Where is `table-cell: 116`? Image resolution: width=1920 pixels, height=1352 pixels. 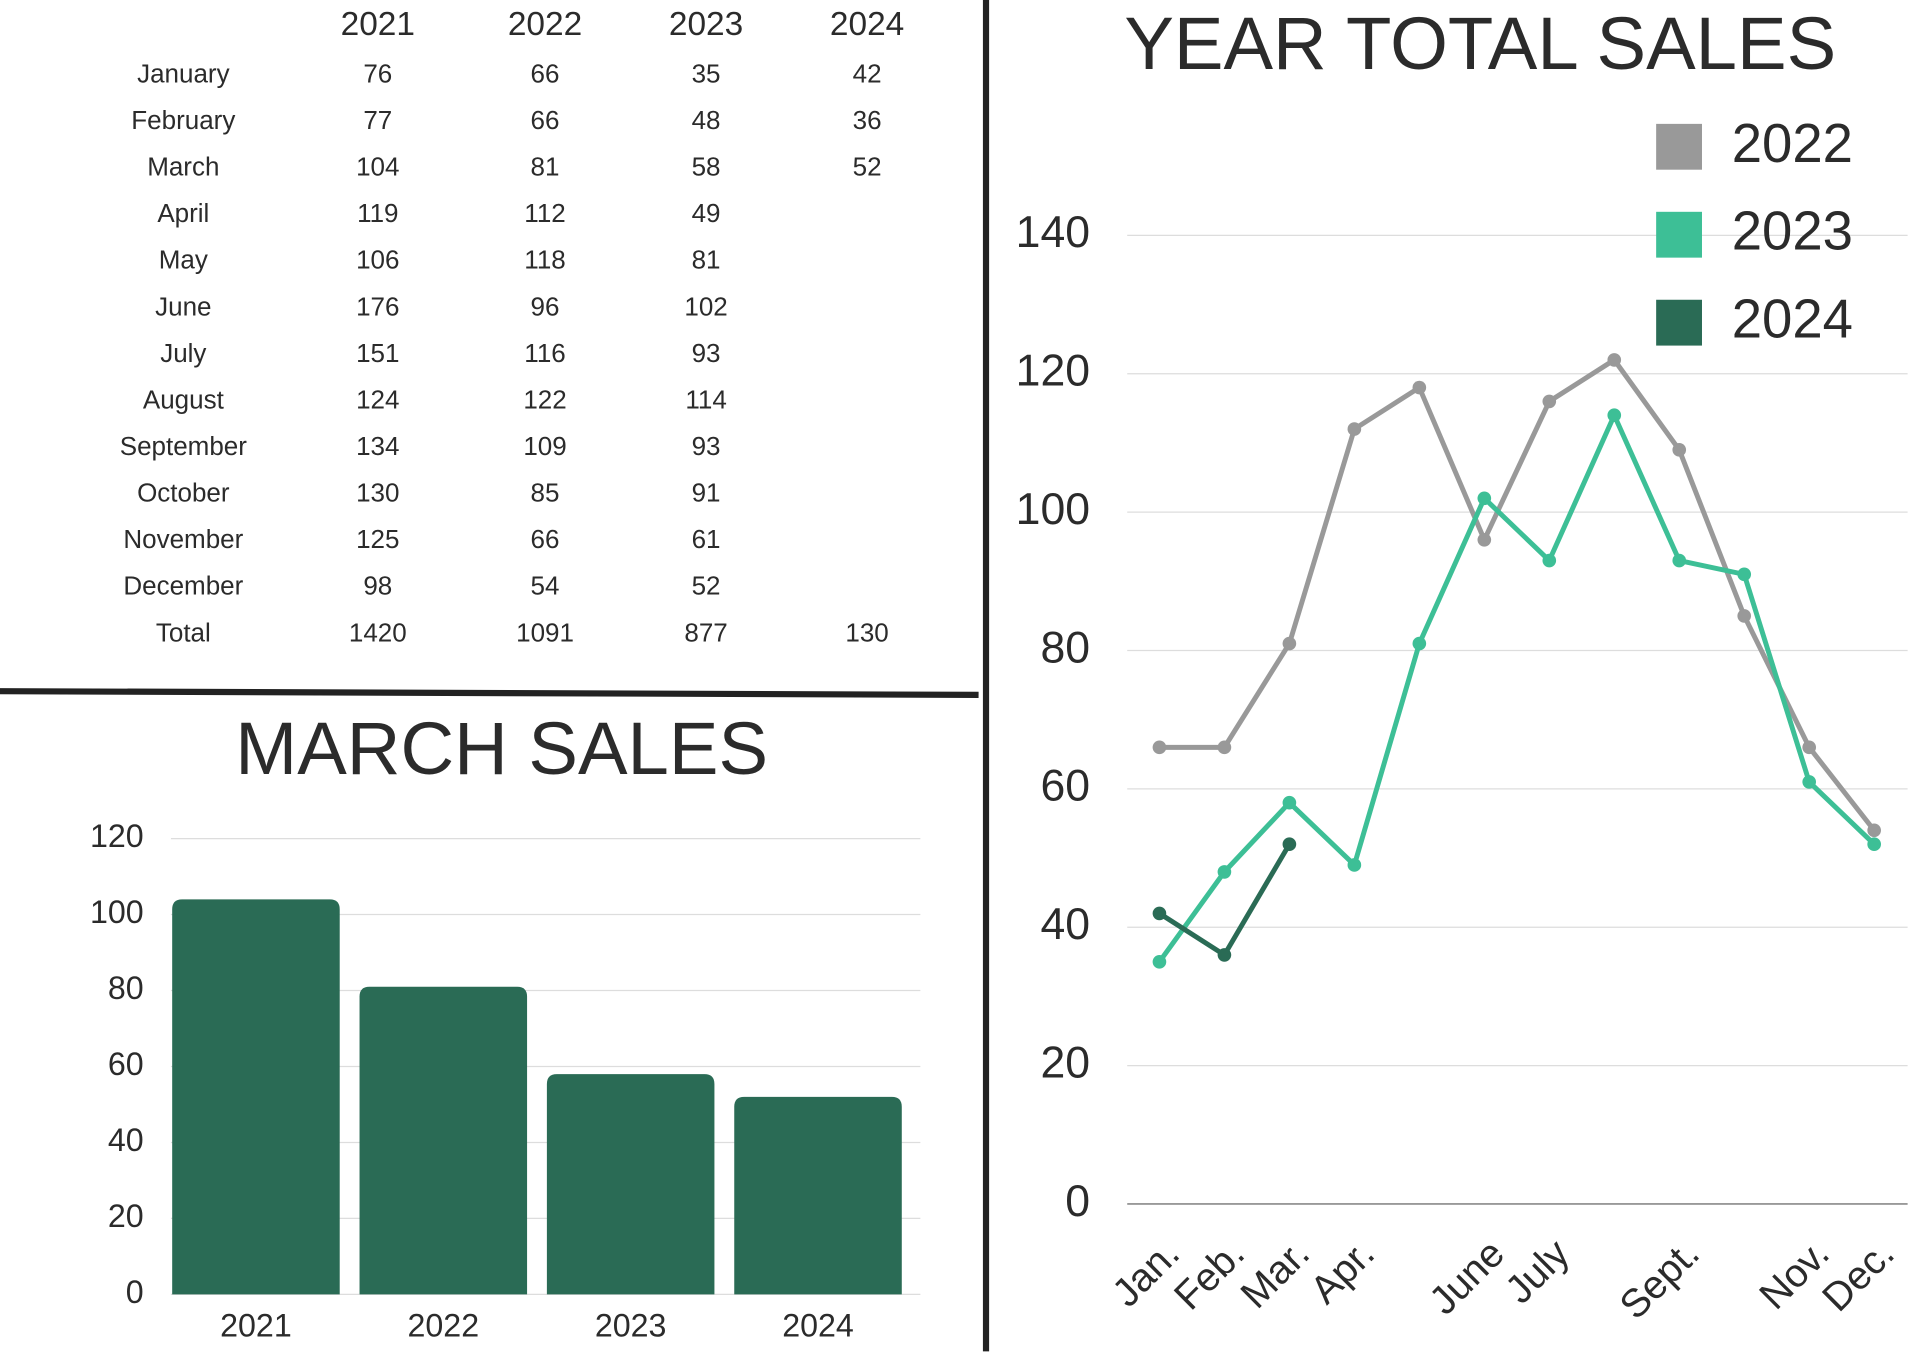
table-cell: 116 is located at coordinates (544, 353).